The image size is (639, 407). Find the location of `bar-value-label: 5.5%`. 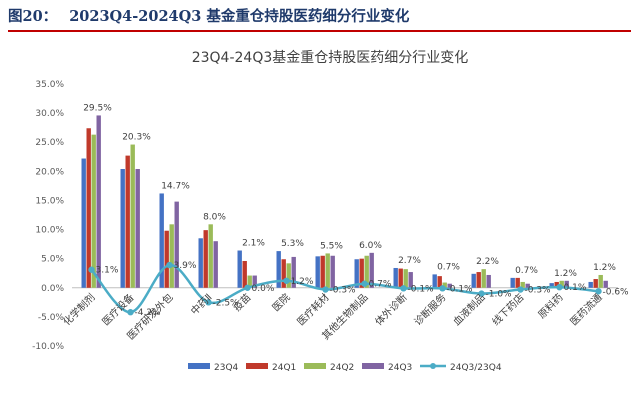

bar-value-label: 5.5% is located at coordinates (331, 246).